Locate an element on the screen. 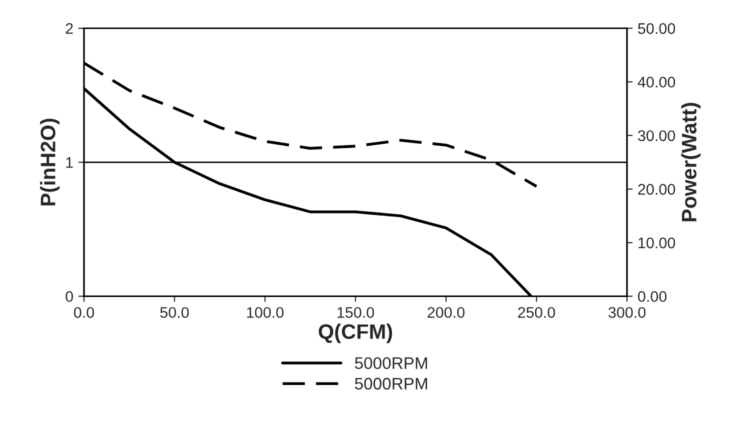  x-tick-label: 300.0 is located at coordinates (627, 312).